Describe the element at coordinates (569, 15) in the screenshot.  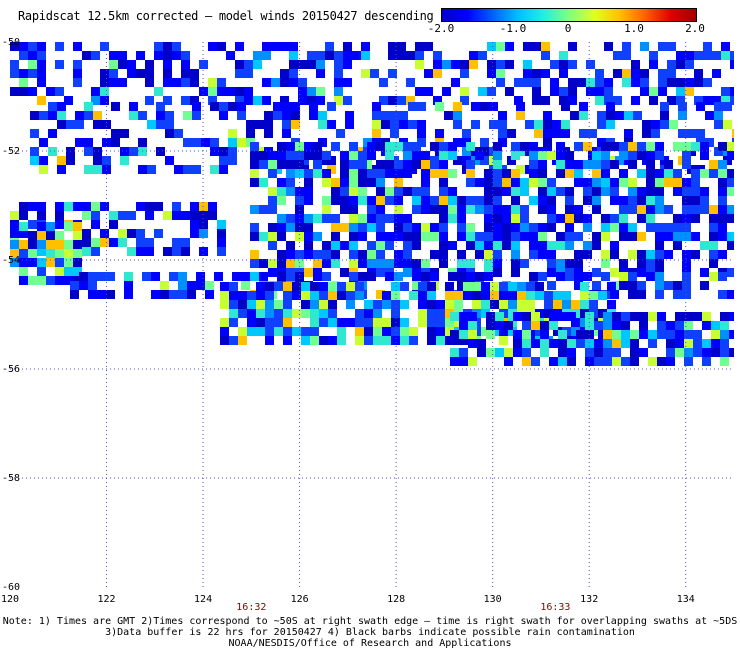
I see `colorbar` at that location.